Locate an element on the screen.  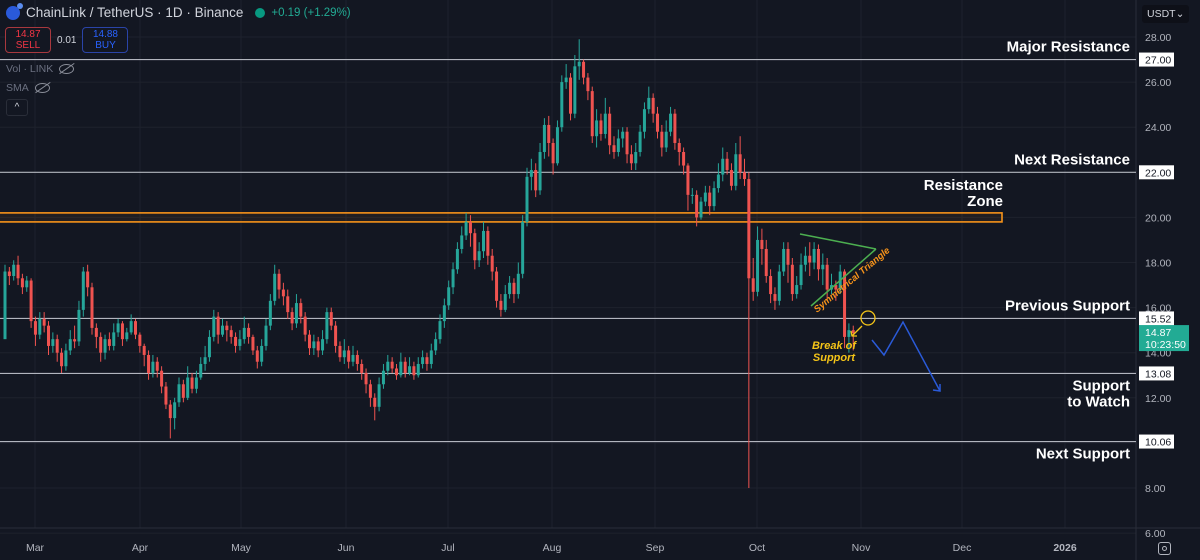
break-label: Support is located at coordinates (834, 358).